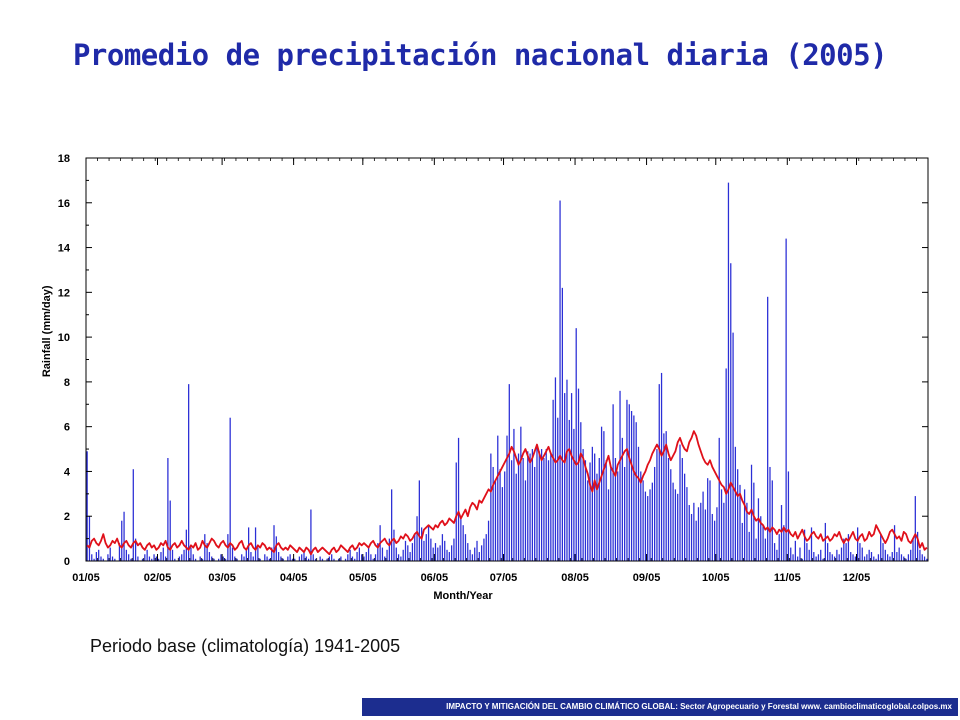 Image resolution: width=960 pixels, height=720 pixels. I want to click on x-tick-label: 11/05, so click(787, 578).